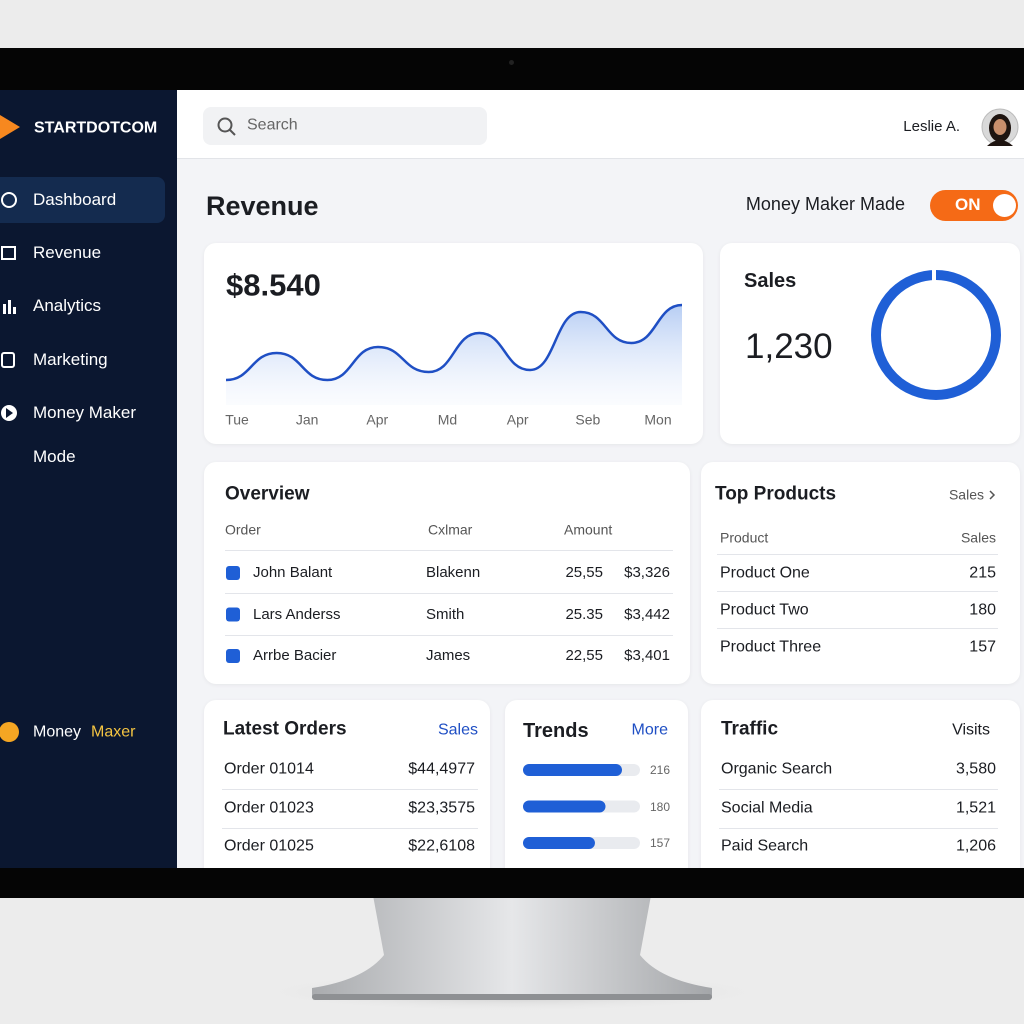 Image resolution: width=1024 pixels, height=1024 pixels. Describe the element at coordinates (777, 769) in the screenshot. I see `cell: Organic Search` at that location.